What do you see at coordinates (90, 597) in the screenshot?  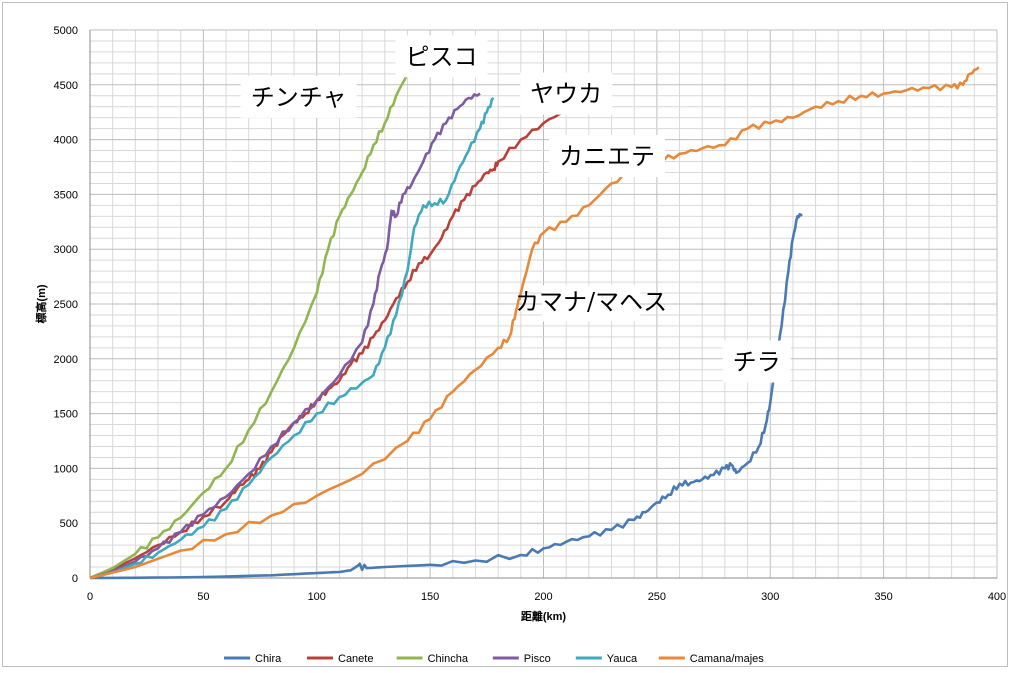 I see `x-tick-label: 0` at bounding box center [90, 597].